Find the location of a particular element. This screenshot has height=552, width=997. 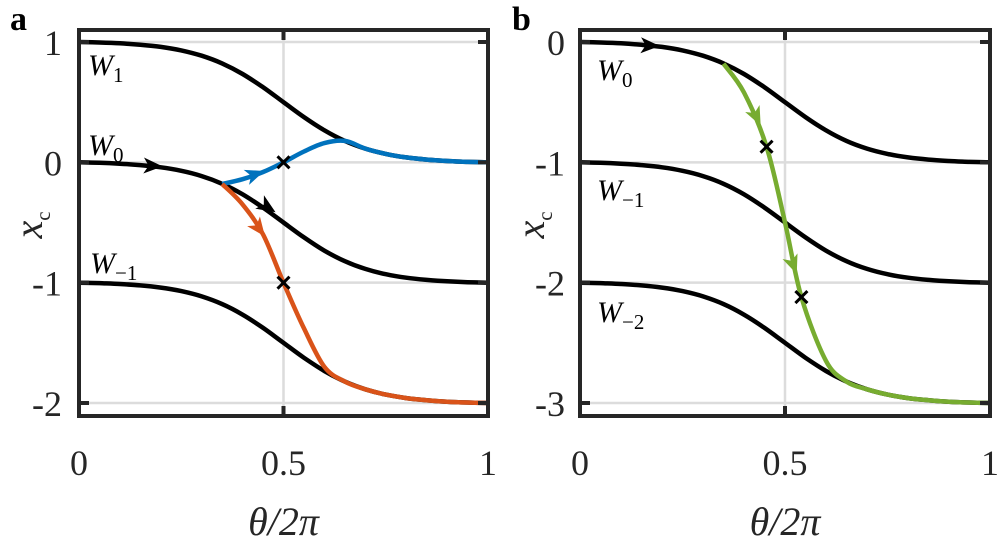

curve-label-W-2: W−2 is located at coordinates (620, 315).